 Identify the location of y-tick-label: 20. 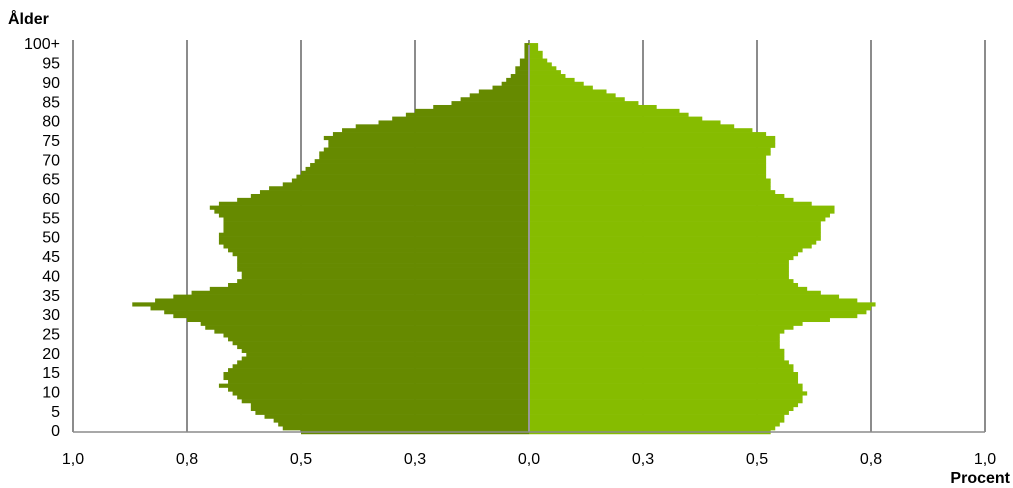
(51, 354).